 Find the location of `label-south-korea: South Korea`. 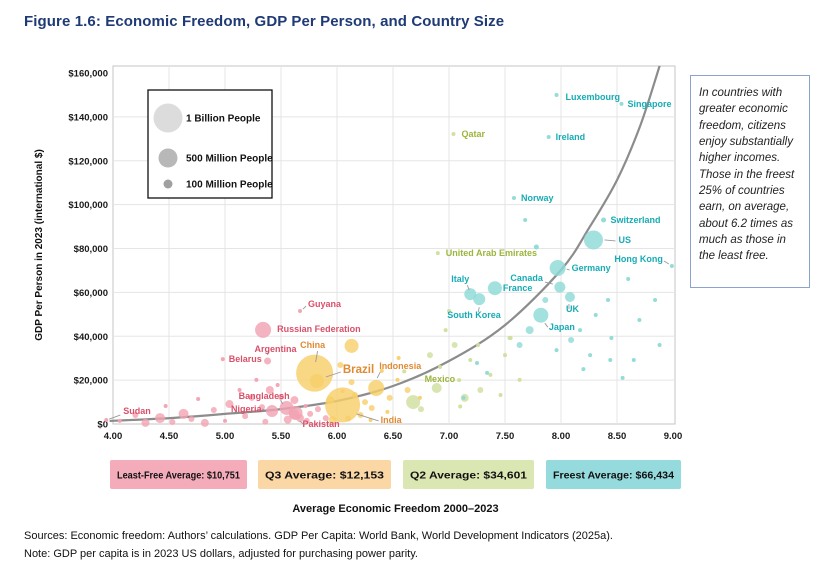

label-south-korea: South Korea is located at coordinates (474, 315).